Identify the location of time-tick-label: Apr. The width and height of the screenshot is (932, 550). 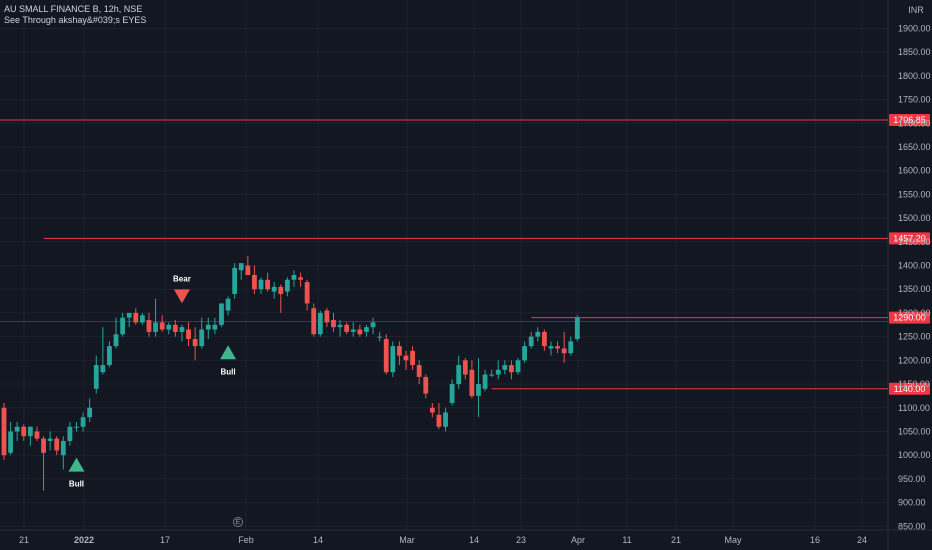
(578, 540).